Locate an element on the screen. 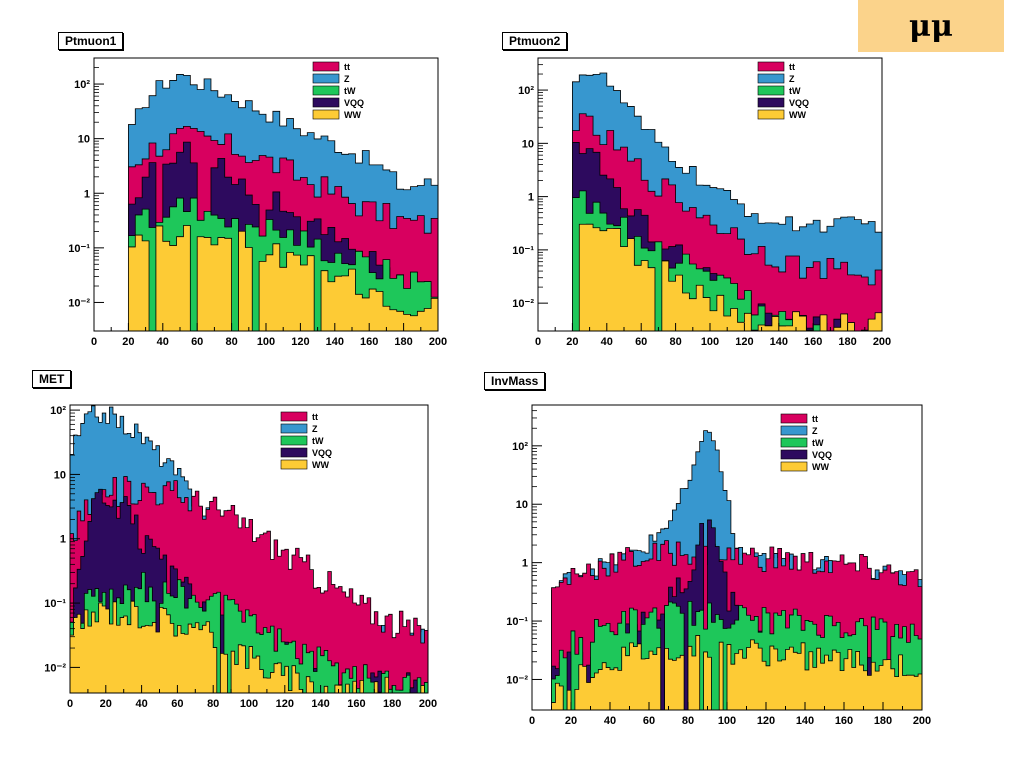 The image size is (1024, 768). ptmuon2-x-tick-label: 120 is located at coordinates (744, 342).